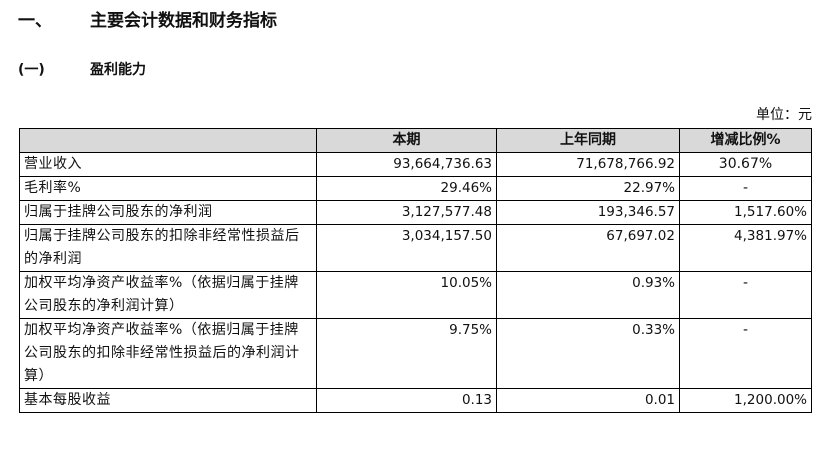 Image resolution: width=830 pixels, height=464 pixels. I want to click on table-row: 基本每股收益 0.13 0.01 1,200.00%, so click(415, 400).